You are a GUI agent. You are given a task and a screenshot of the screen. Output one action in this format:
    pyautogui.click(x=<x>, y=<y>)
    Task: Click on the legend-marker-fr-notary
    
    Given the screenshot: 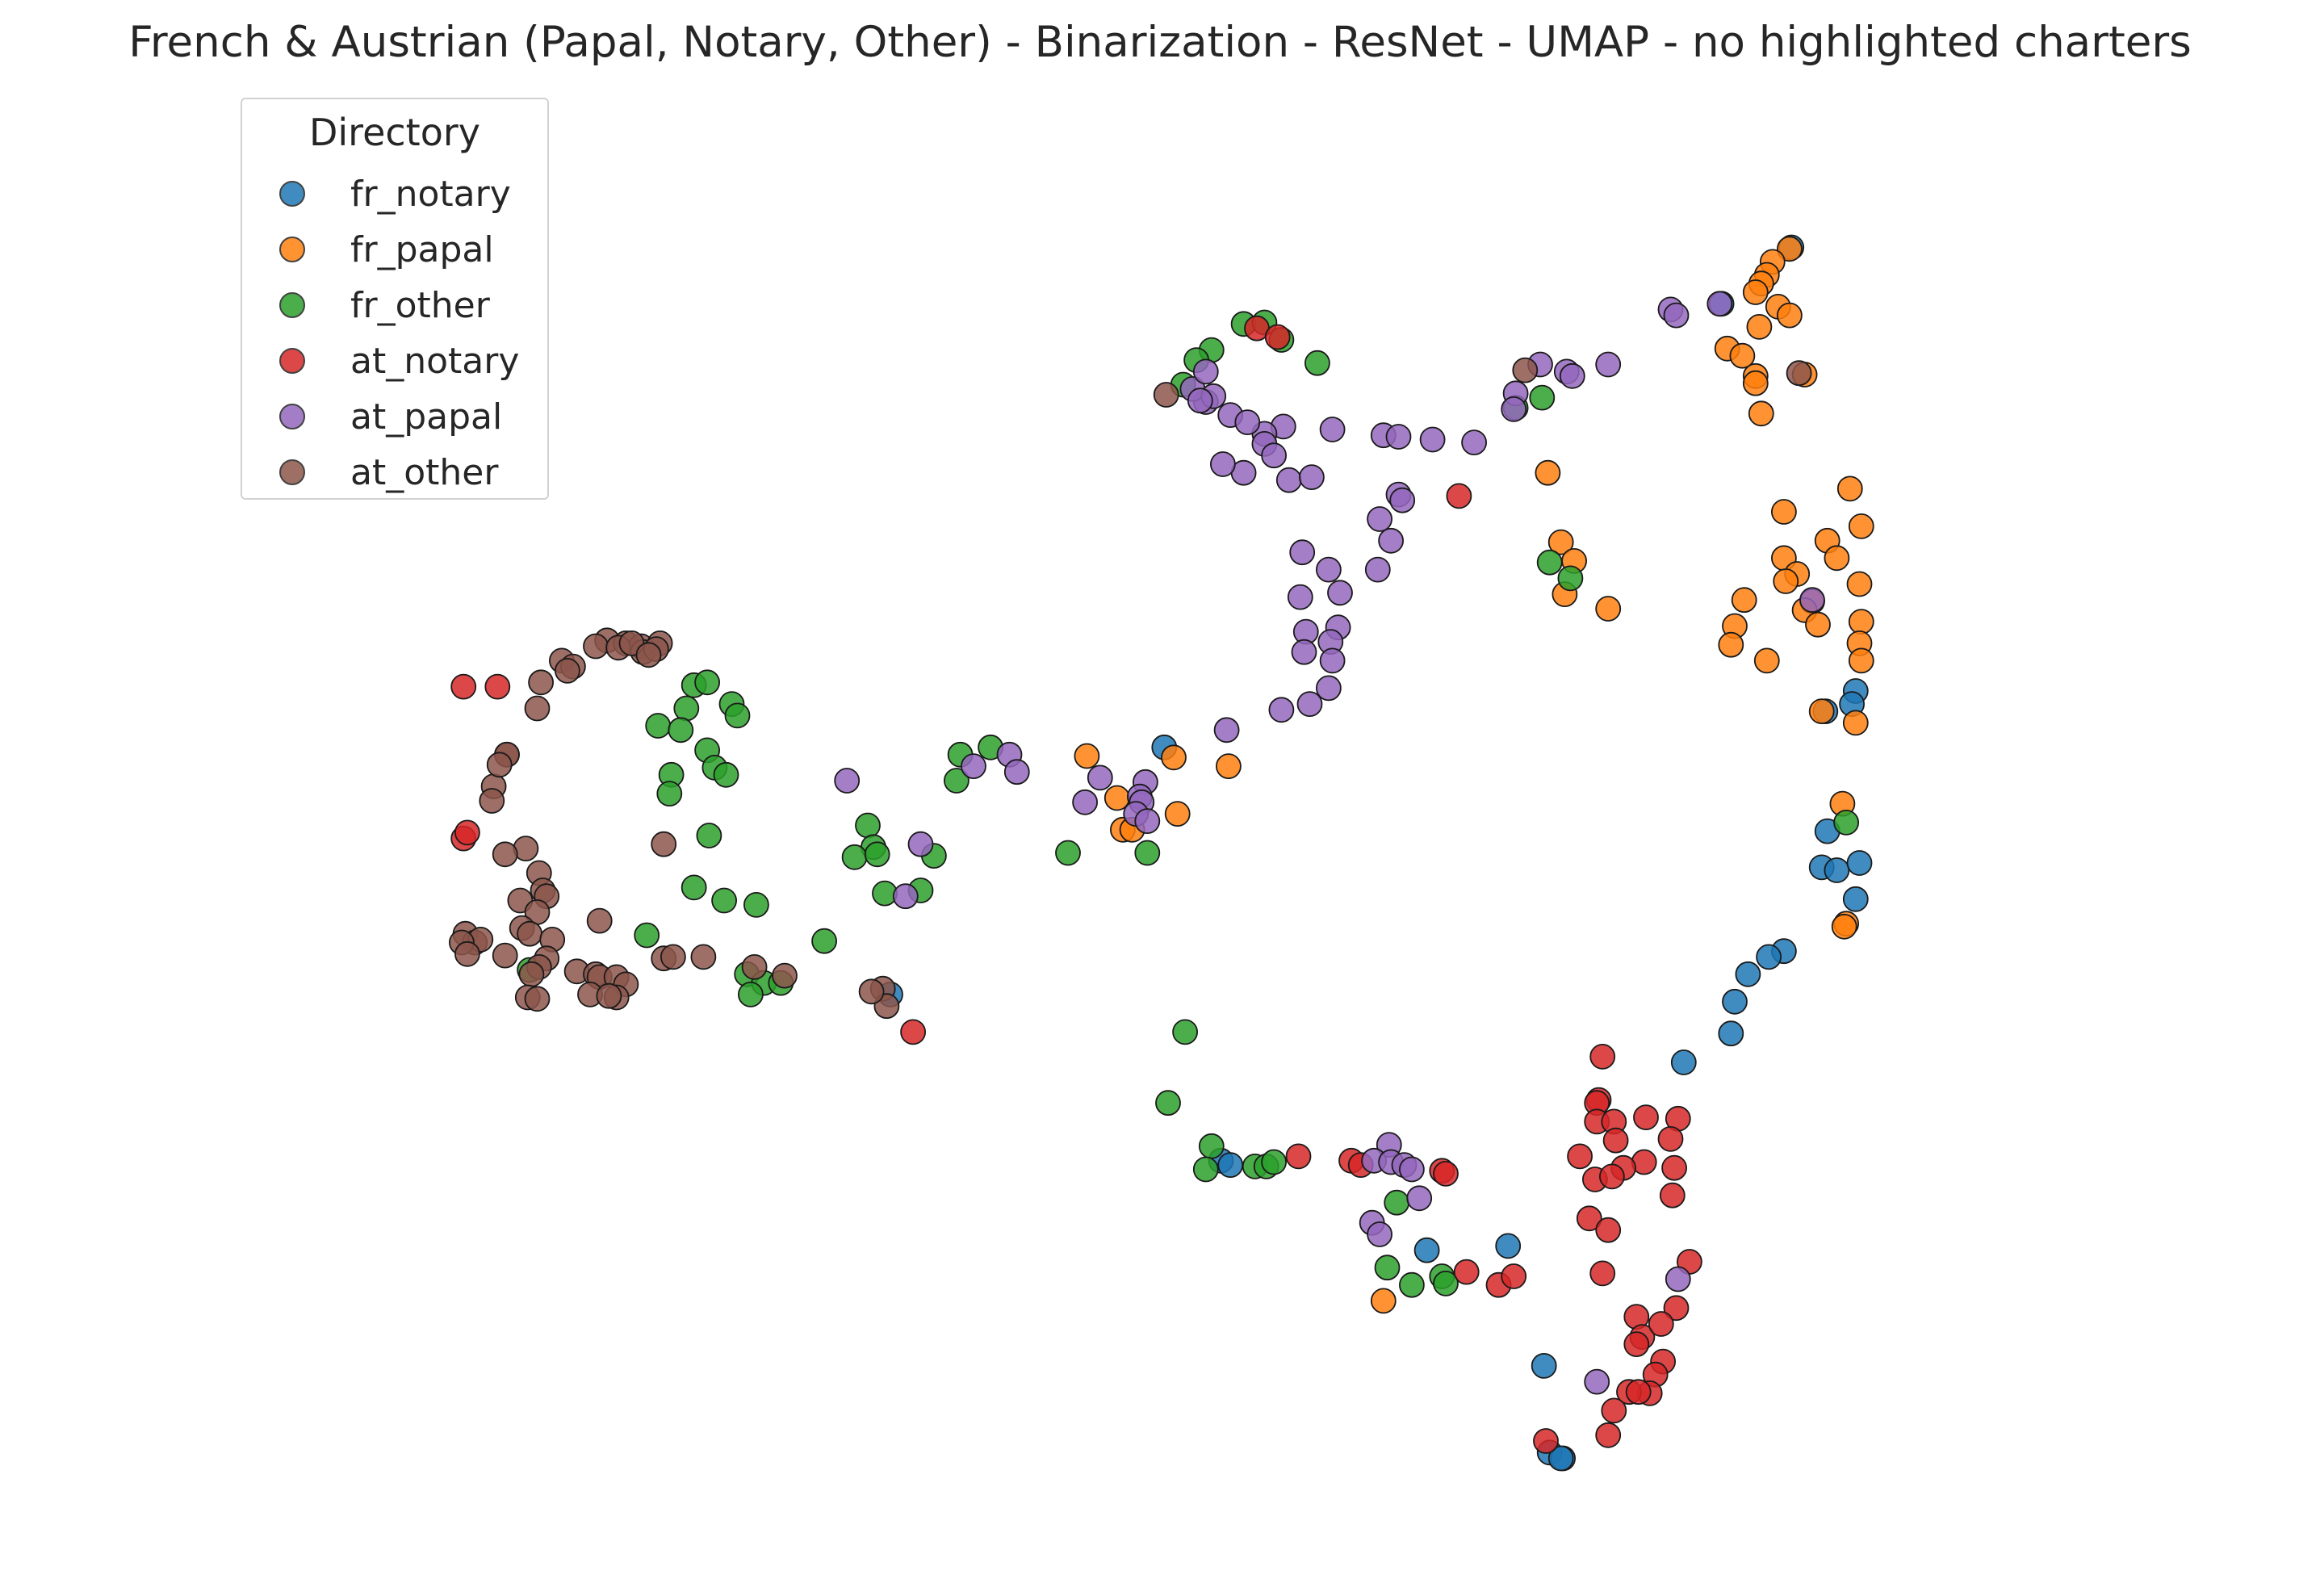 What is the action you would take?
    pyautogui.click(x=292, y=194)
    